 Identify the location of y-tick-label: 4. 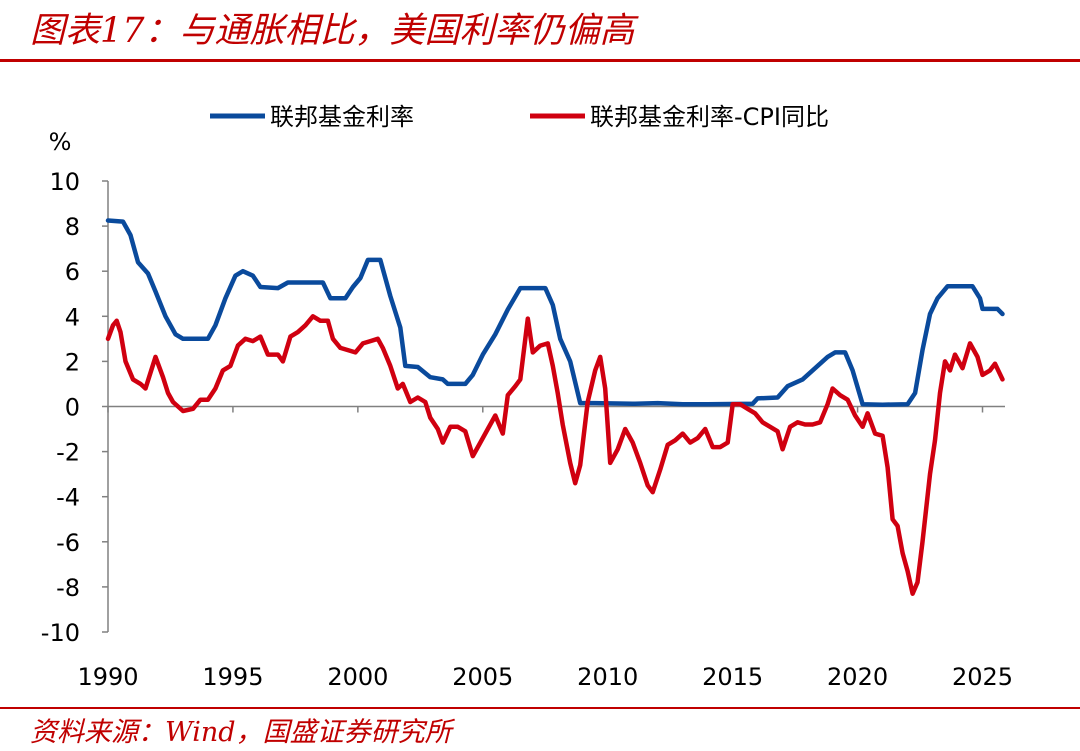
(72, 317).